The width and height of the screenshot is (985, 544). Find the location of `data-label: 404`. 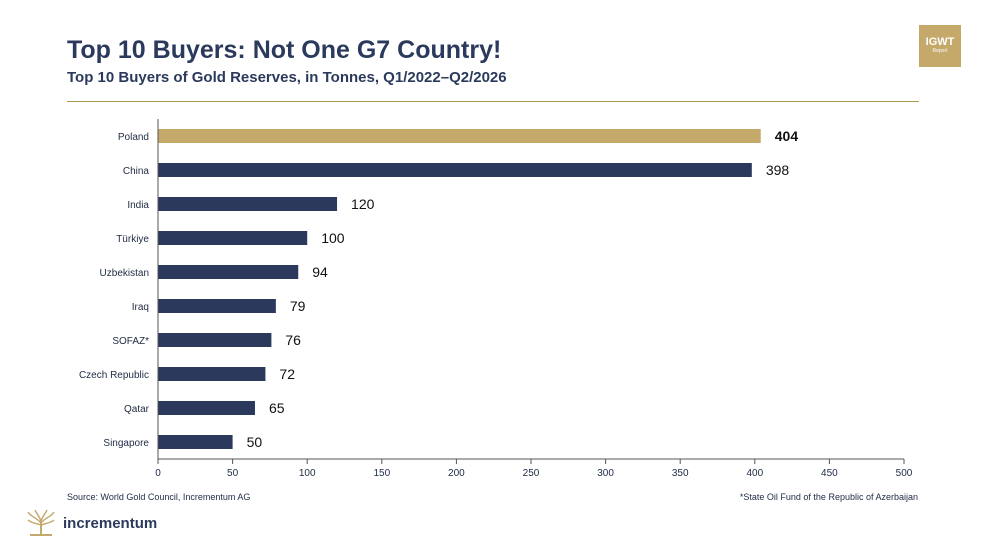

data-label: 404 is located at coordinates (787, 136).